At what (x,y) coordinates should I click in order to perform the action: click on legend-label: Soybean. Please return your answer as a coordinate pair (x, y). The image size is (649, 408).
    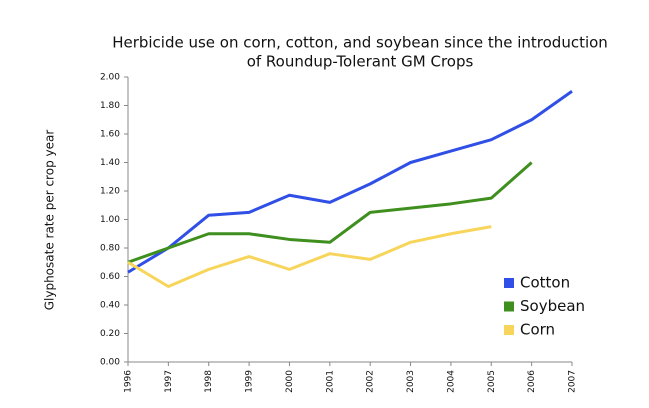
    Looking at the image, I should click on (552, 306).